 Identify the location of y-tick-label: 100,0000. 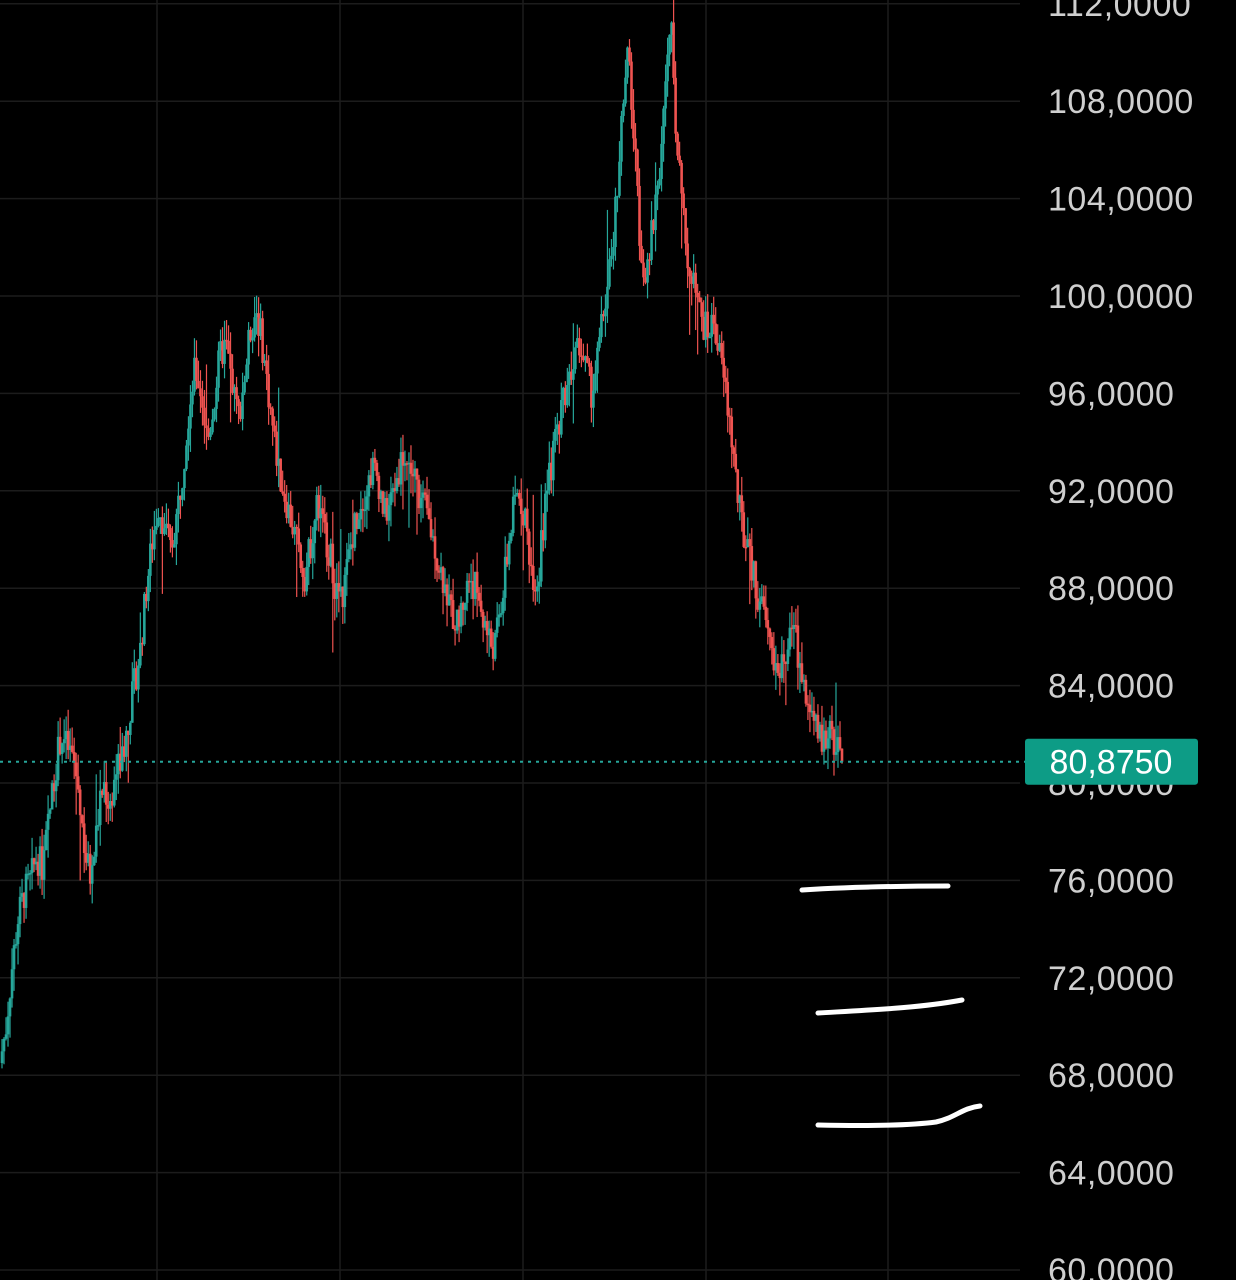
(1121, 297).